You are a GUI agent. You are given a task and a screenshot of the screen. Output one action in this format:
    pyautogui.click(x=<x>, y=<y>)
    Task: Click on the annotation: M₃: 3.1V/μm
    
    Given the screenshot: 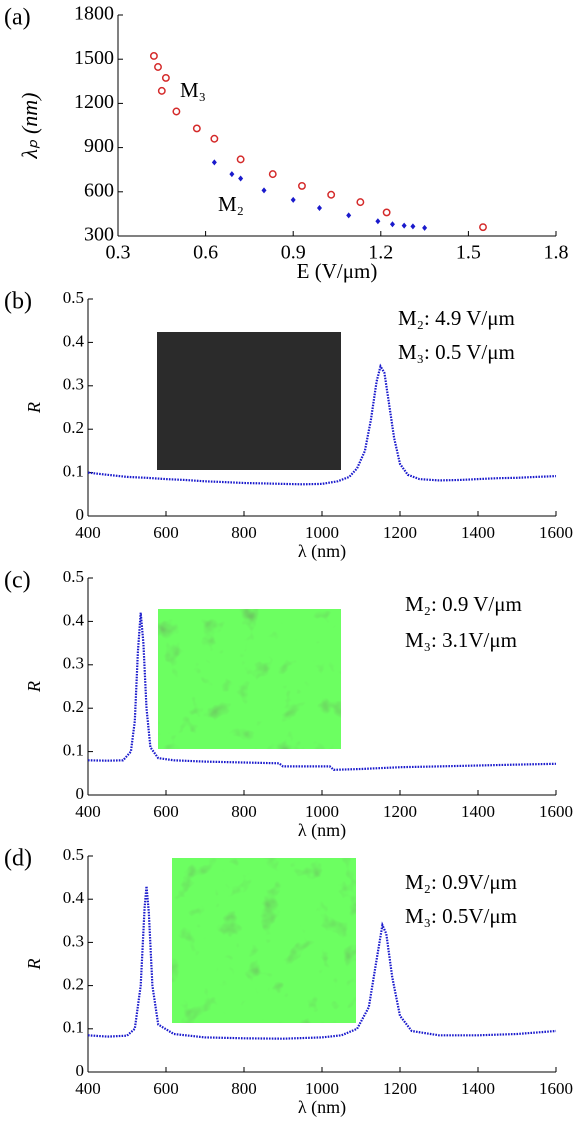 What is the action you would take?
    pyautogui.click(x=461, y=640)
    